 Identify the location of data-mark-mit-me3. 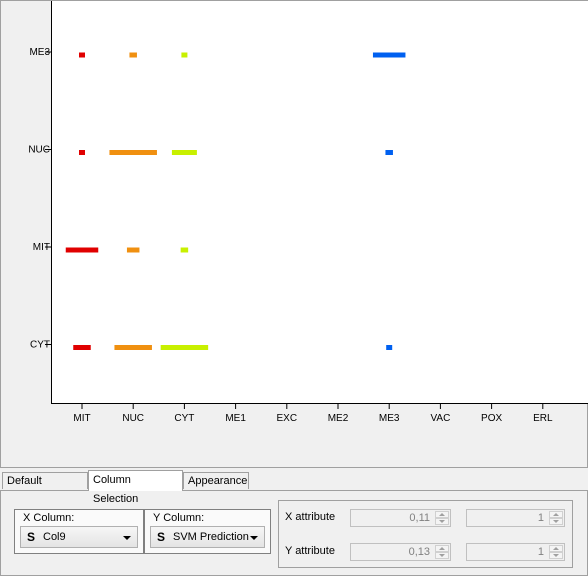
(82, 55).